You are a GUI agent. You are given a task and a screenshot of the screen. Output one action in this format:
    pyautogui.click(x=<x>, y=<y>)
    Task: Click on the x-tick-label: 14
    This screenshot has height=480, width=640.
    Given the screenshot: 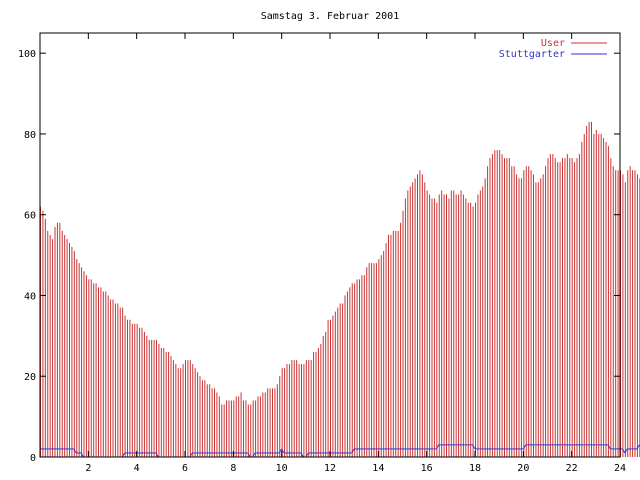 What is the action you would take?
    pyautogui.click(x=378, y=468)
    